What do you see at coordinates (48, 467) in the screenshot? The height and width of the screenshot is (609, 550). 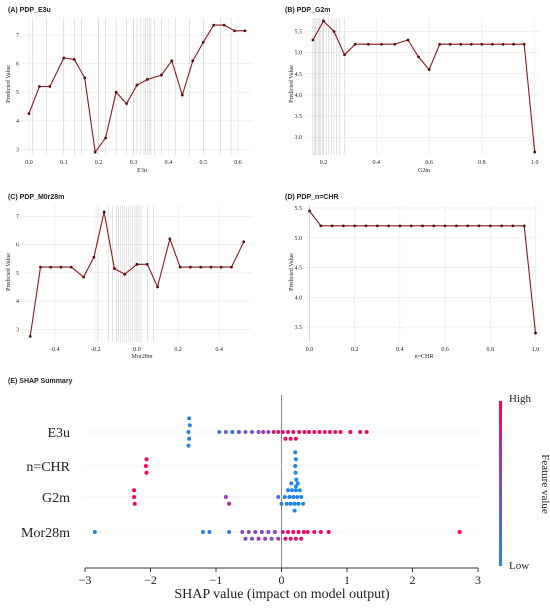 I see `feature-label: n=CHR` at bounding box center [48, 467].